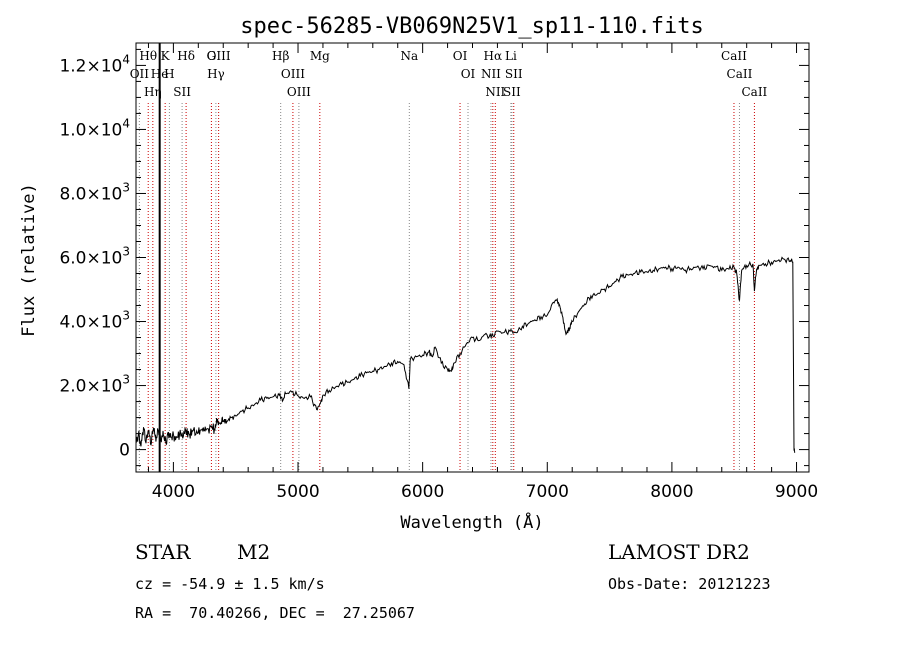 The image size is (900, 650). I want to click on spectral-line-label-13: OIII, so click(299, 92).